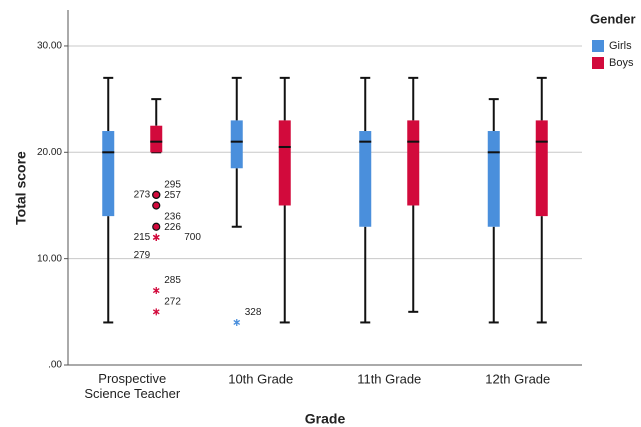 The image size is (641, 427). Describe the element at coordinates (613, 18) in the screenshot. I see `legend-title: Gender` at that location.